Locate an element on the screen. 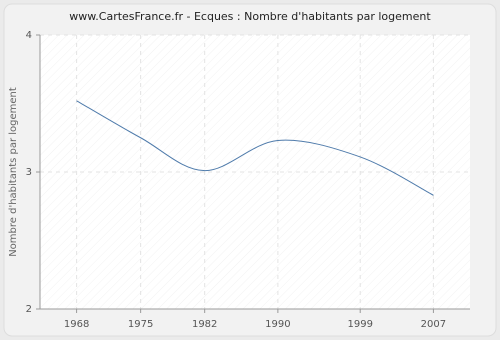  x-tick-label: 2007 is located at coordinates (433, 324).